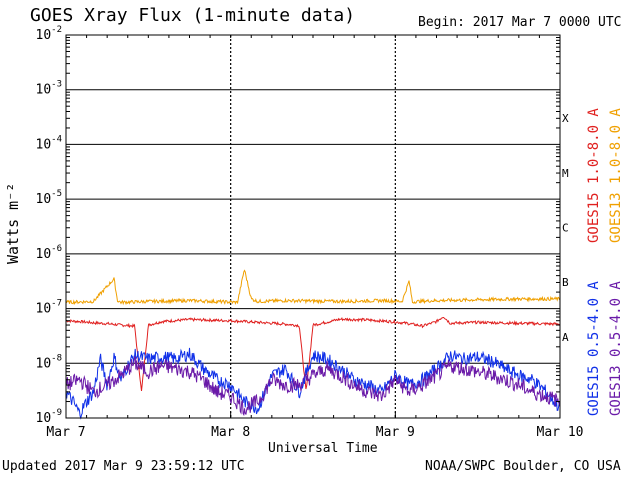 Image resolution: width=640 pixels, height=480 pixels. I want to click on flare-class-a: A, so click(565, 337).